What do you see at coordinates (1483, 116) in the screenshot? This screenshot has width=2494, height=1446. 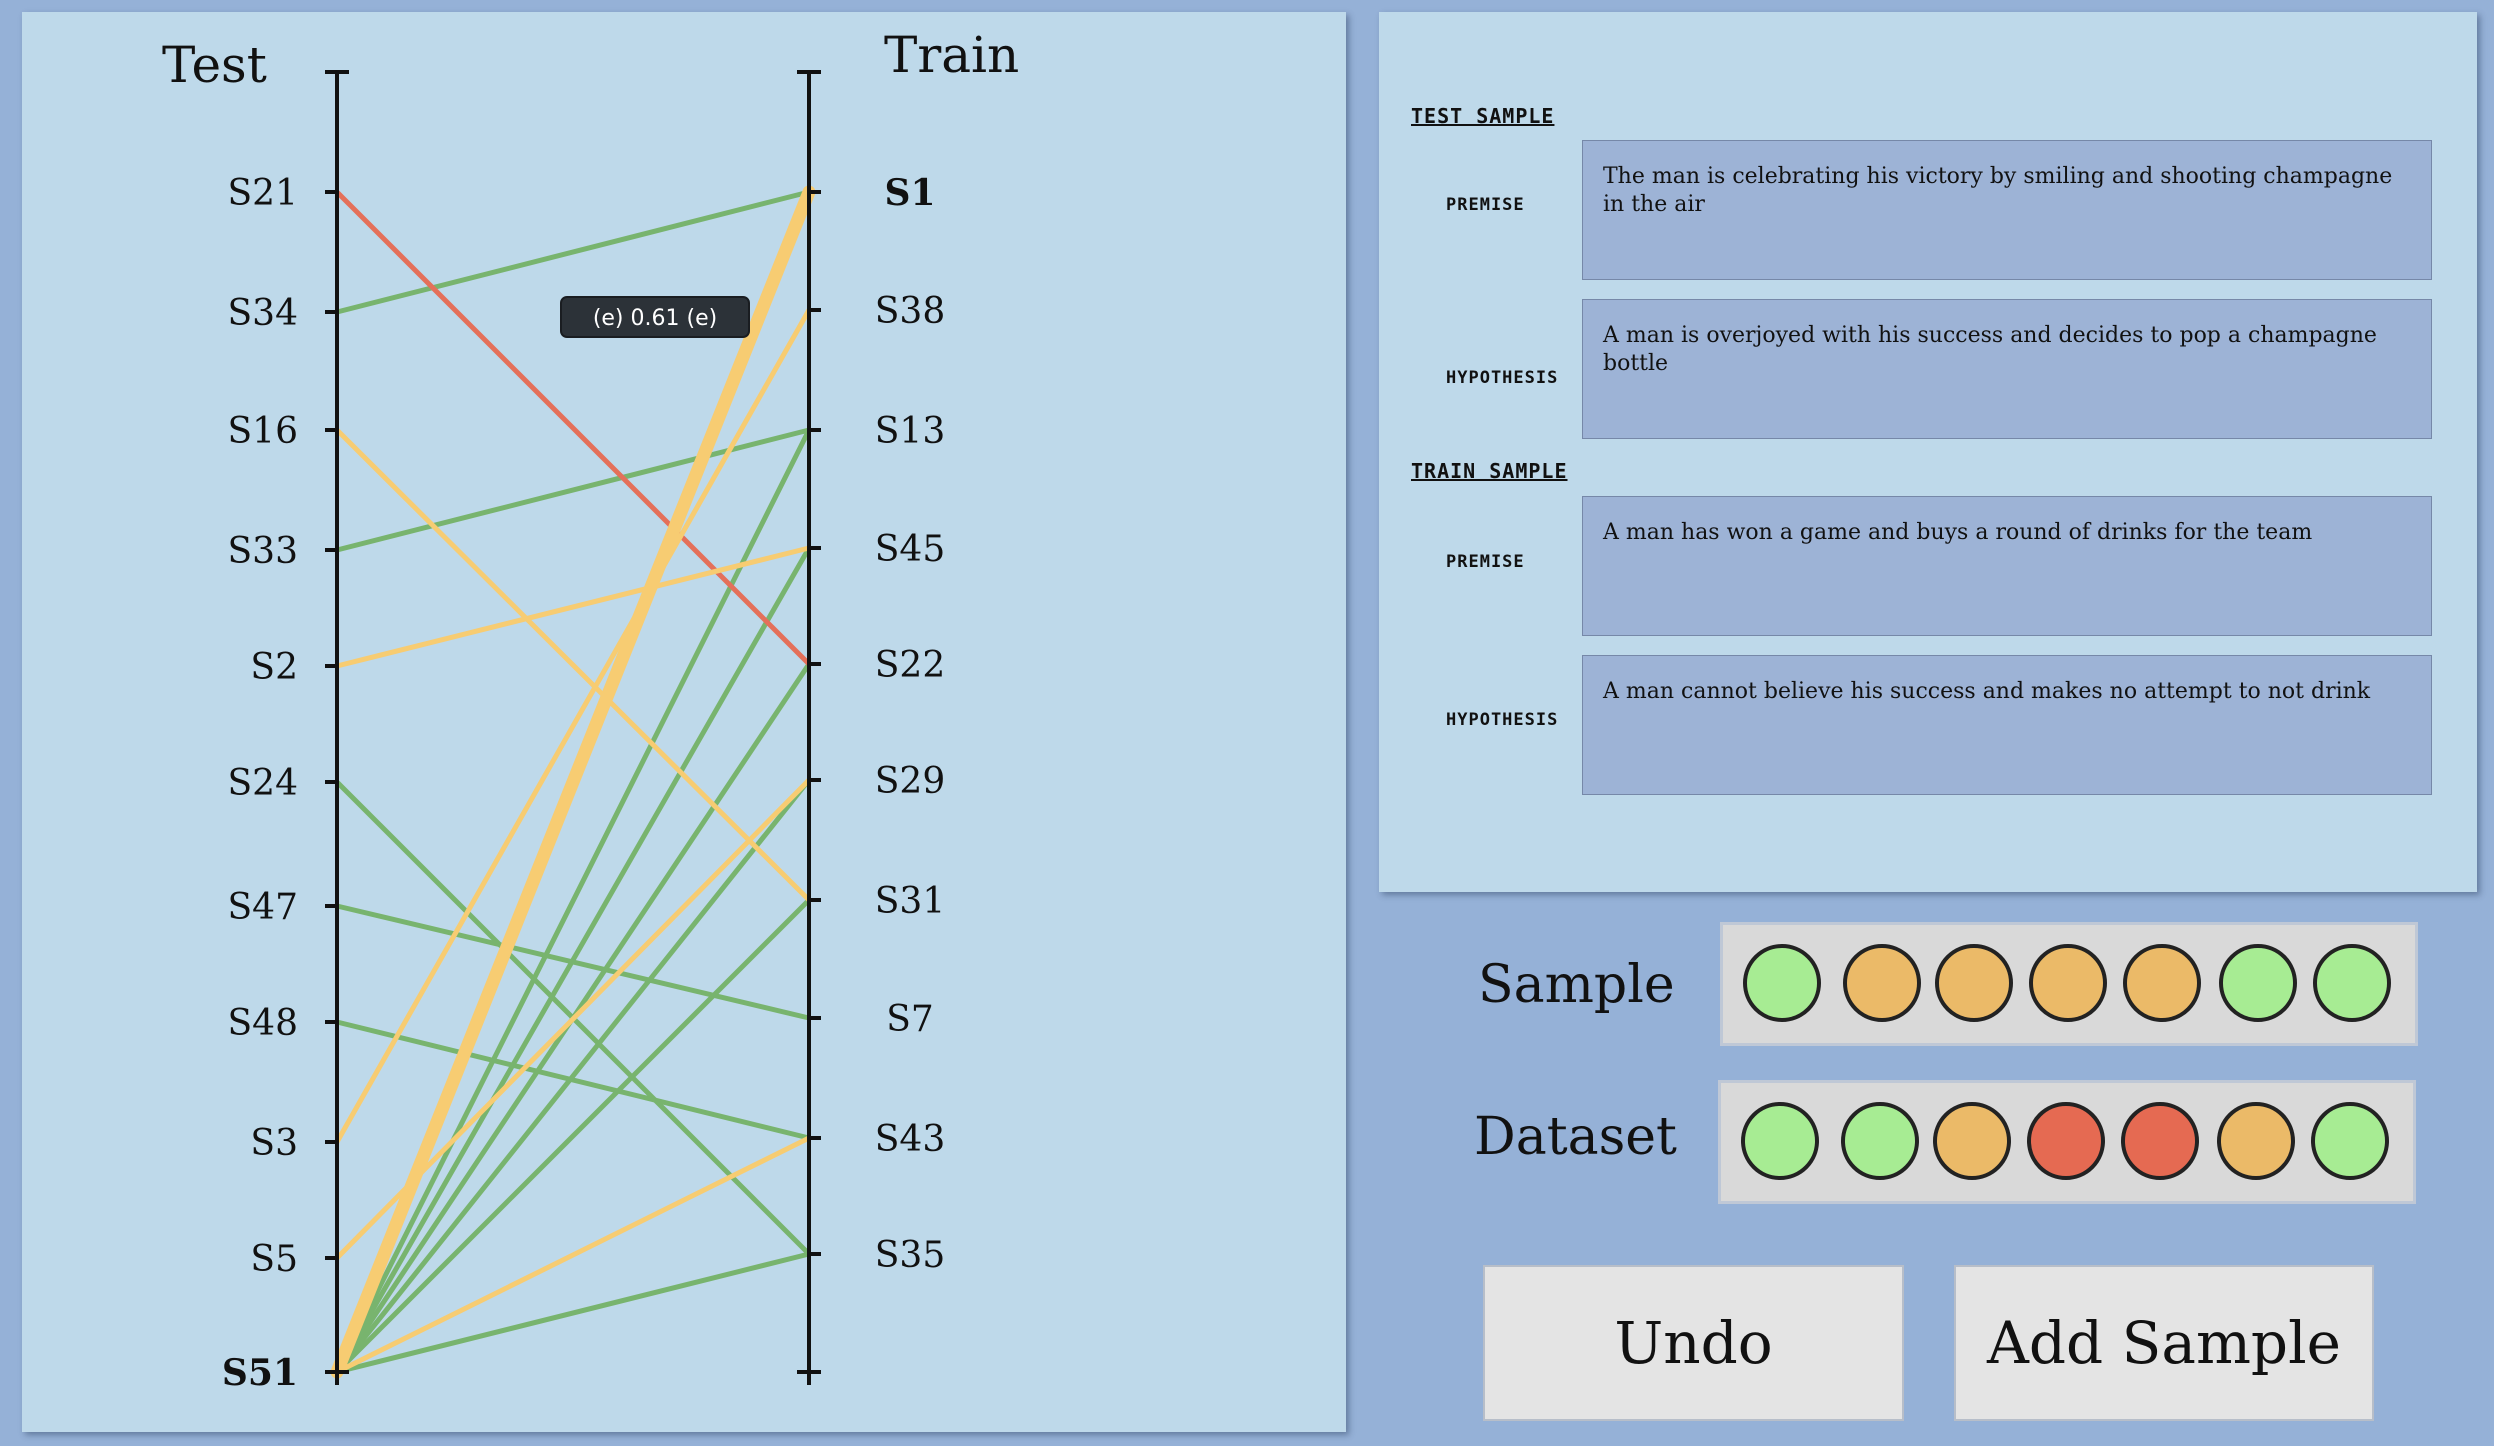 I see `test-sample-heading: TEST SAMPLE` at bounding box center [1483, 116].